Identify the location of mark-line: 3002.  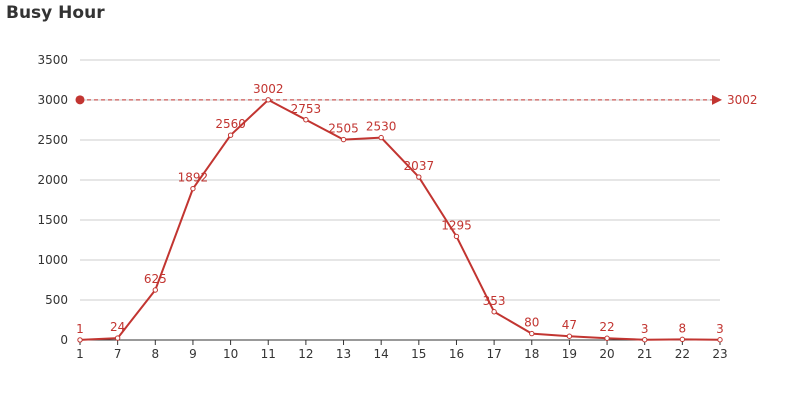
(416, 100).